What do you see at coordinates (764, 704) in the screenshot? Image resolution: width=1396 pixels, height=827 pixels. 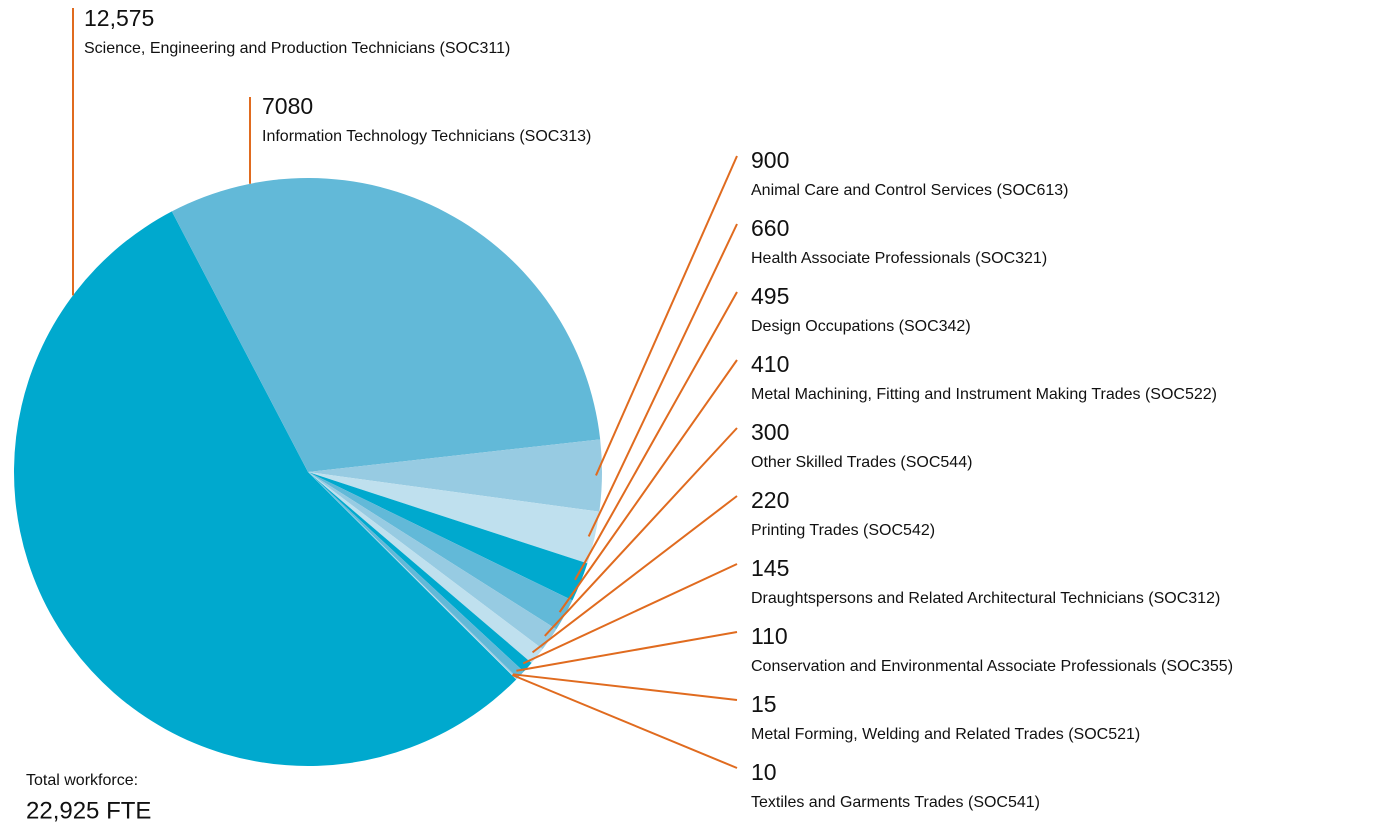 I see `value-label: 15` at bounding box center [764, 704].